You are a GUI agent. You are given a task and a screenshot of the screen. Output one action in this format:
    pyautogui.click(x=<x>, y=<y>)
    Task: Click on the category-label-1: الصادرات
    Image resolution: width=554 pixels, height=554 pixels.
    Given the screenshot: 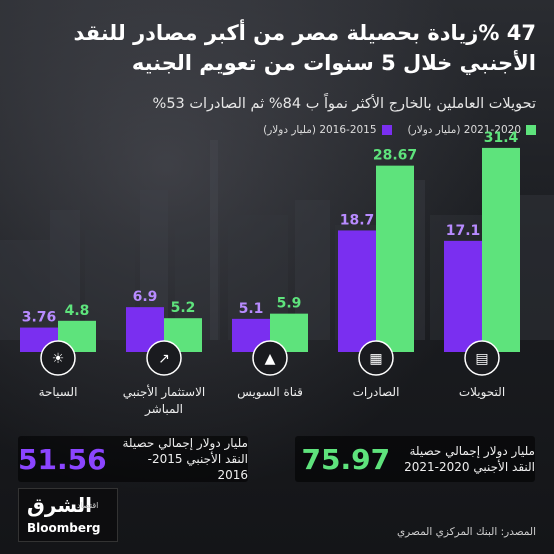 What is the action you would take?
    pyautogui.click(x=376, y=392)
    